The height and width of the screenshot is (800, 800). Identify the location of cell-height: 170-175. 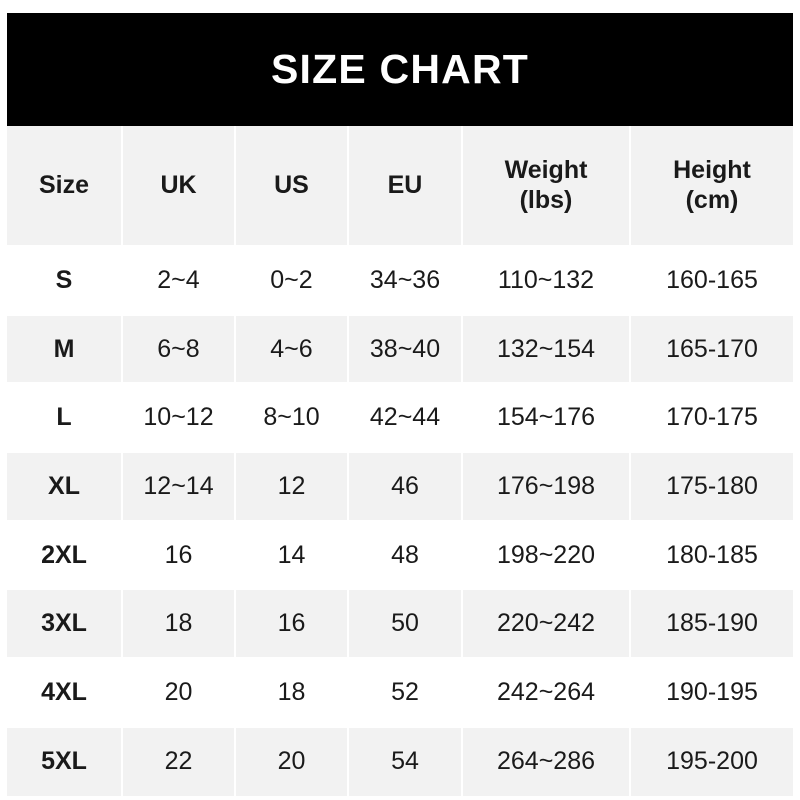
(711, 418).